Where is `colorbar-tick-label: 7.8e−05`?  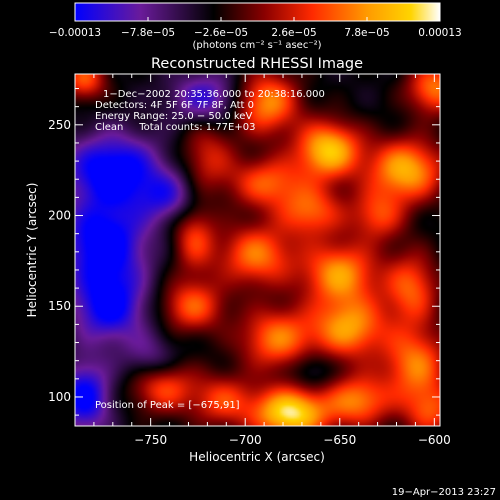
colorbar-tick-label: 7.8e−05 is located at coordinates (366, 33).